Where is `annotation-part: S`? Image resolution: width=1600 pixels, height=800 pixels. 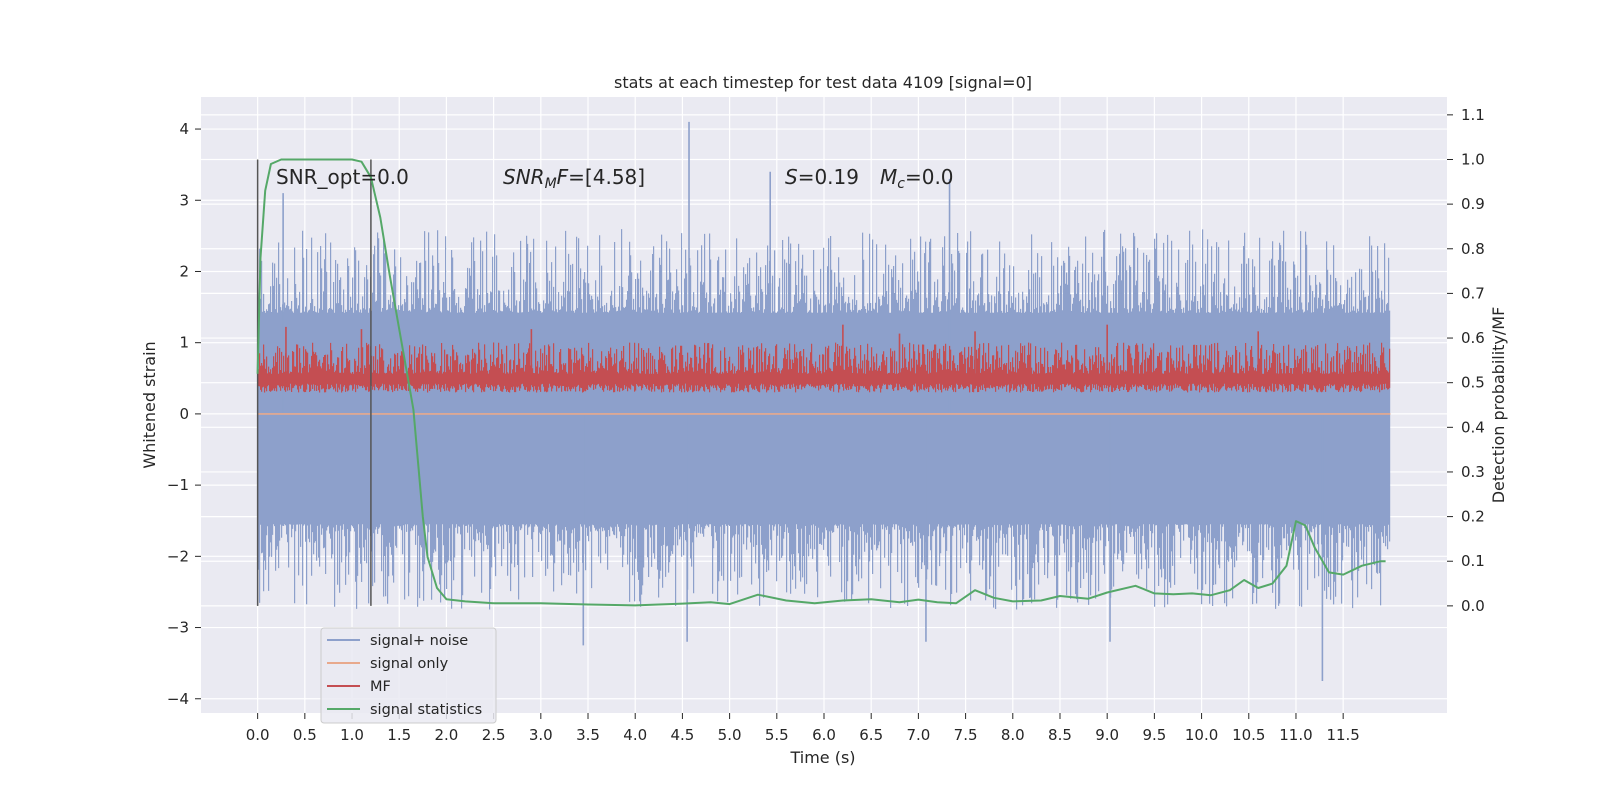
annotation-part: S is located at coordinates (791, 177).